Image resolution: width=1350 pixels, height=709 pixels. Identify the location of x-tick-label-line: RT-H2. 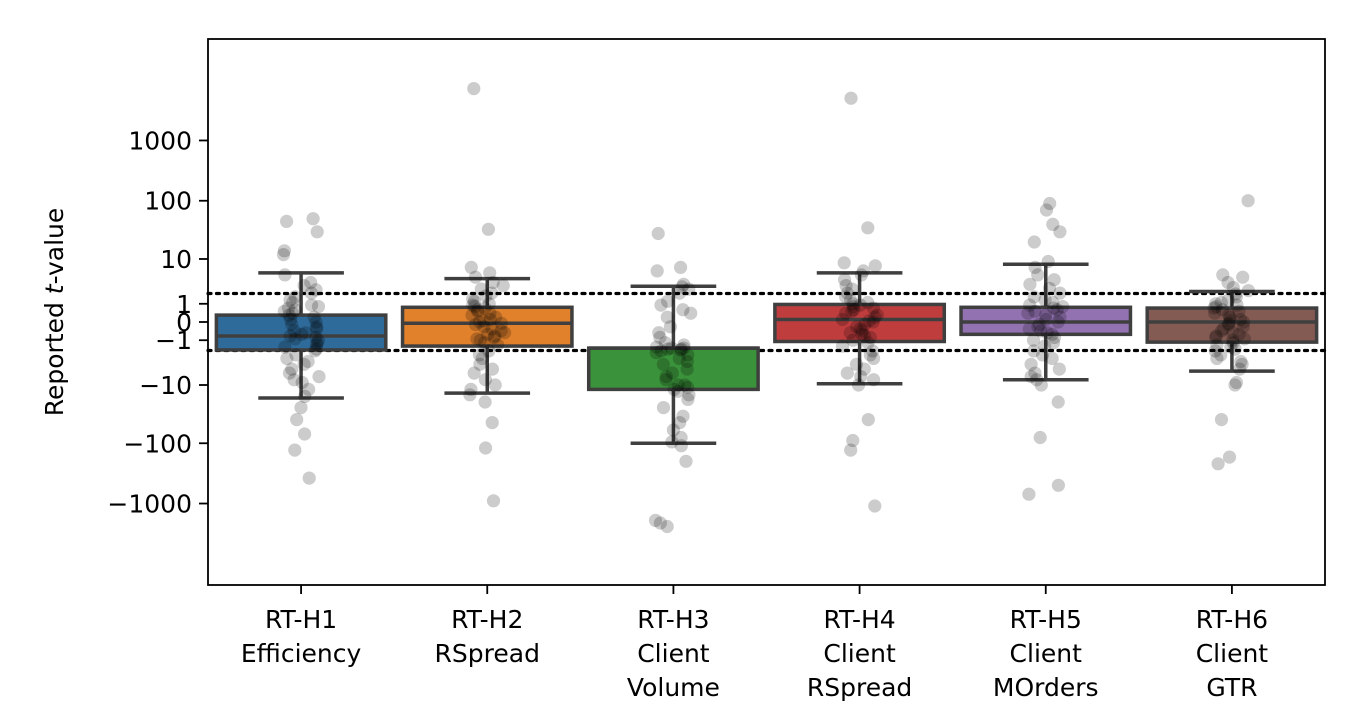
(487, 619).